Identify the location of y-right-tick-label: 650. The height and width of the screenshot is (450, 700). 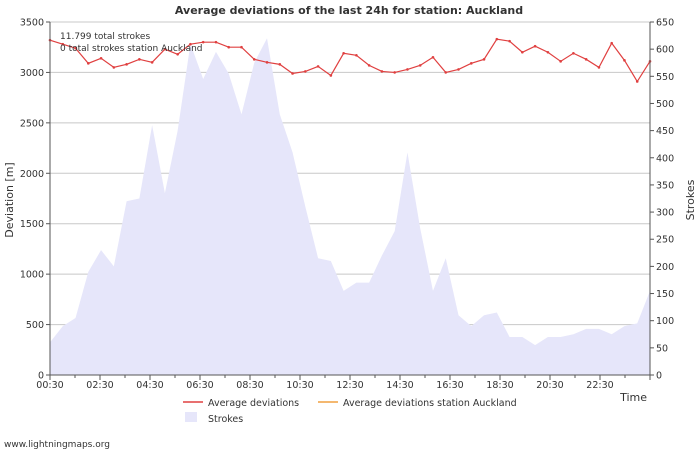
(665, 23).